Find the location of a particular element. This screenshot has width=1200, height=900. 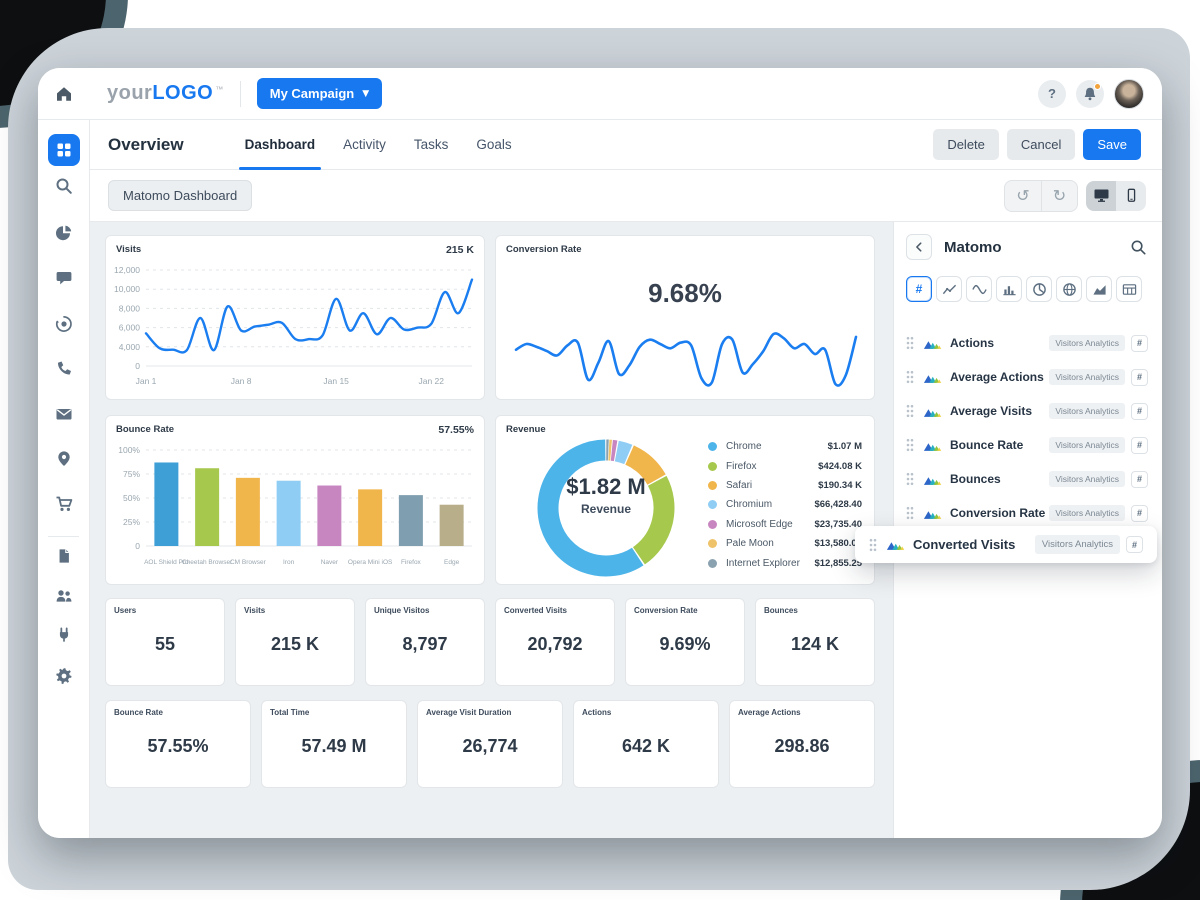

sidebar-item-users is located at coordinates (64, 596).